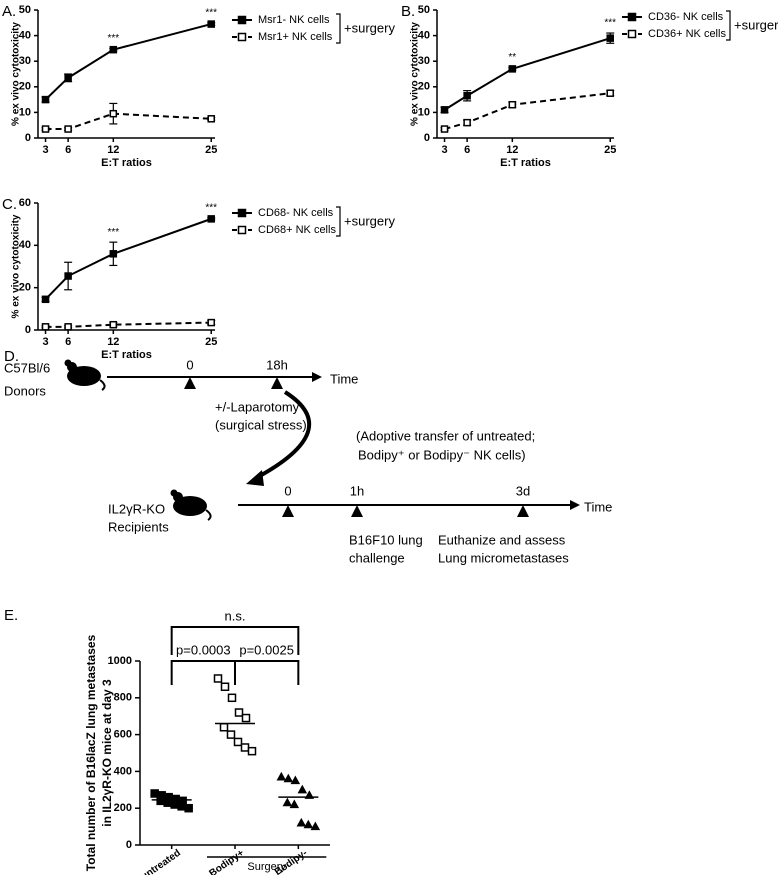  I want to click on time-tick: 18h, so click(277, 364).